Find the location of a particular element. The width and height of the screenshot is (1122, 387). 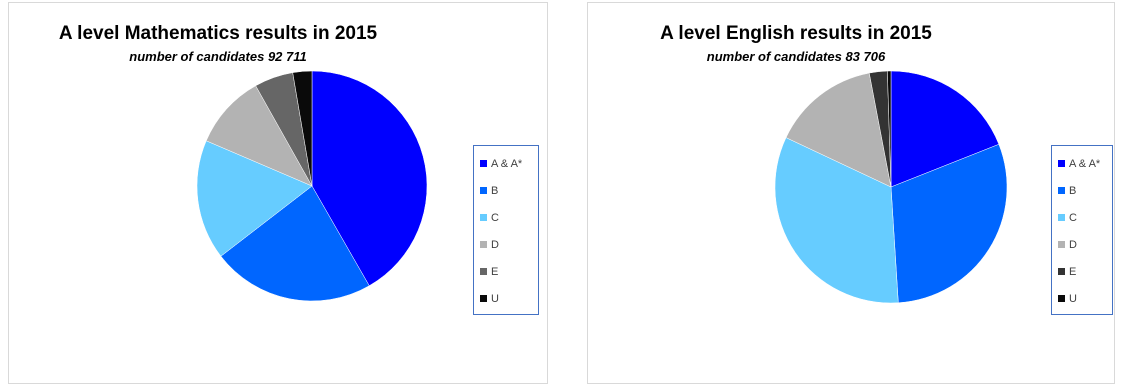

chart-title: A level English results in 2015 is located at coordinates (796, 33).